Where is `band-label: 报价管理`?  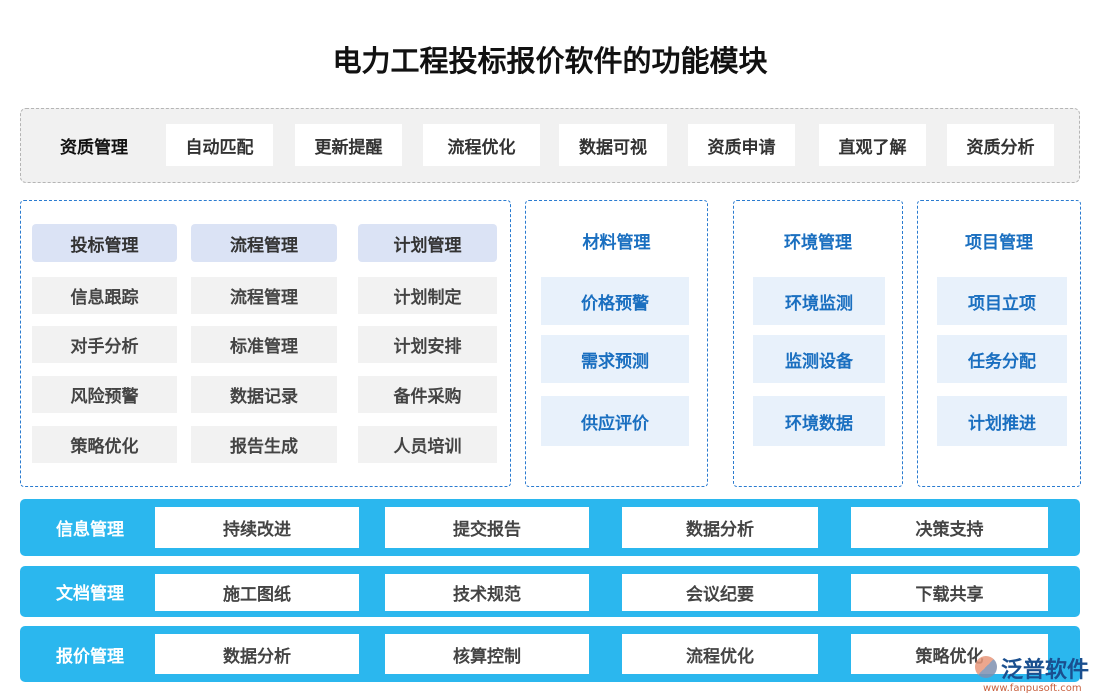 band-label: 报价管理 is located at coordinates (90, 656).